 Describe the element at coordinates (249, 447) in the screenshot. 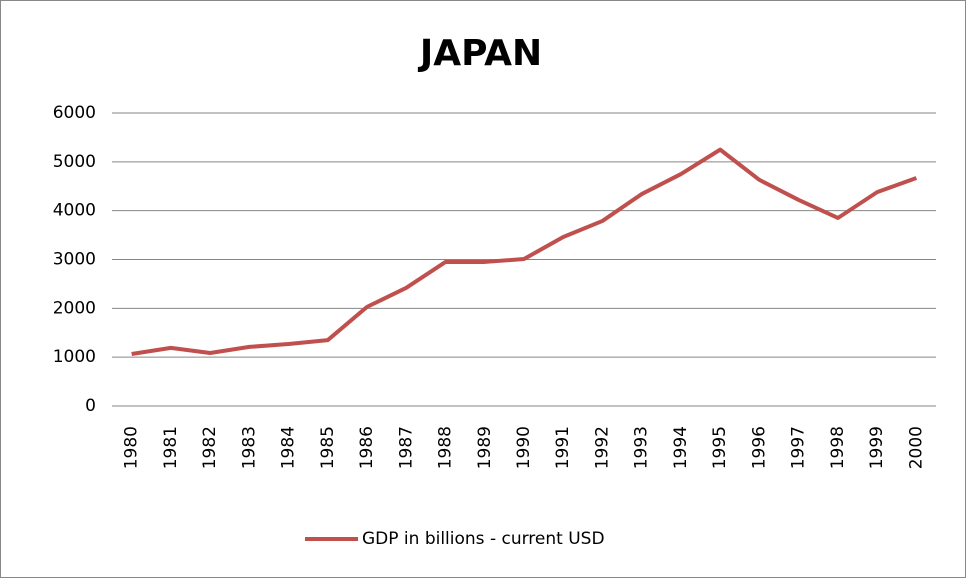

I see `x-tick-label: 1983` at that location.